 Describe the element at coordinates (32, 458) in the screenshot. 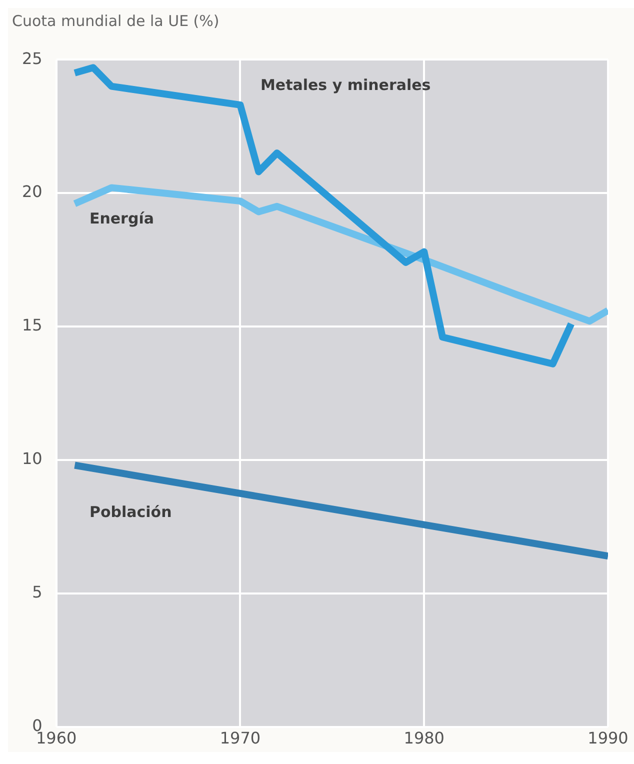

I see `y-tick-label: 10` at that location.